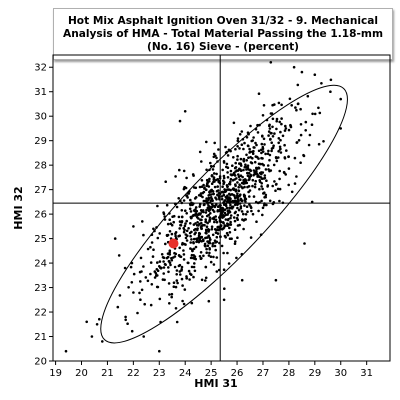 This screenshot has width=400, height=400. Describe the element at coordinates (366, 373) in the screenshot. I see `x-tick-label: 31` at that location.